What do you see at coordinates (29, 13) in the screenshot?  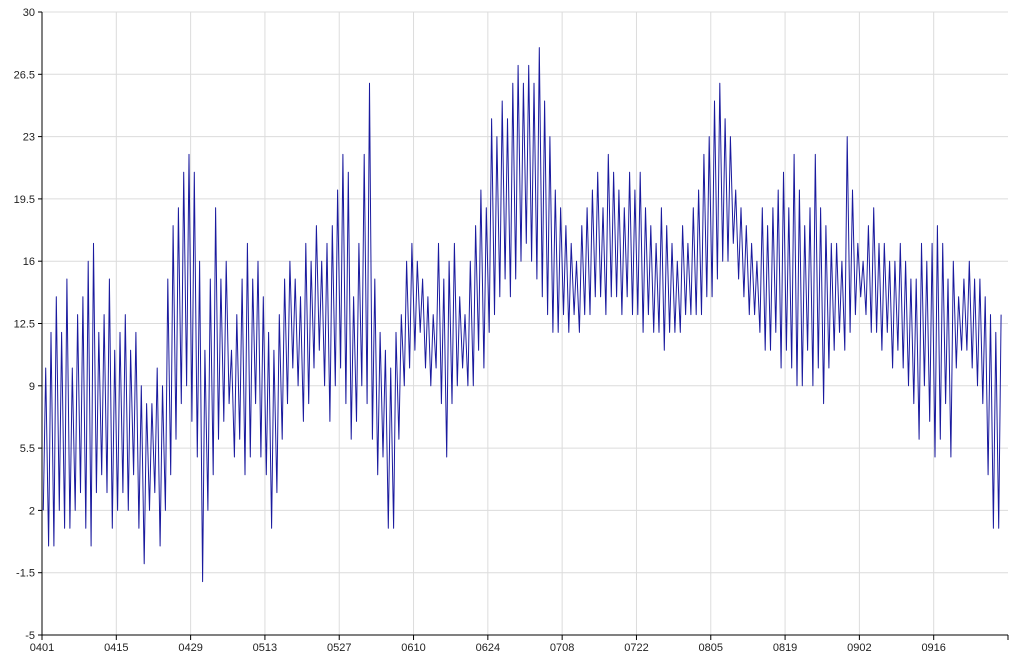 I see `y-tick-label: 30` at bounding box center [29, 13].